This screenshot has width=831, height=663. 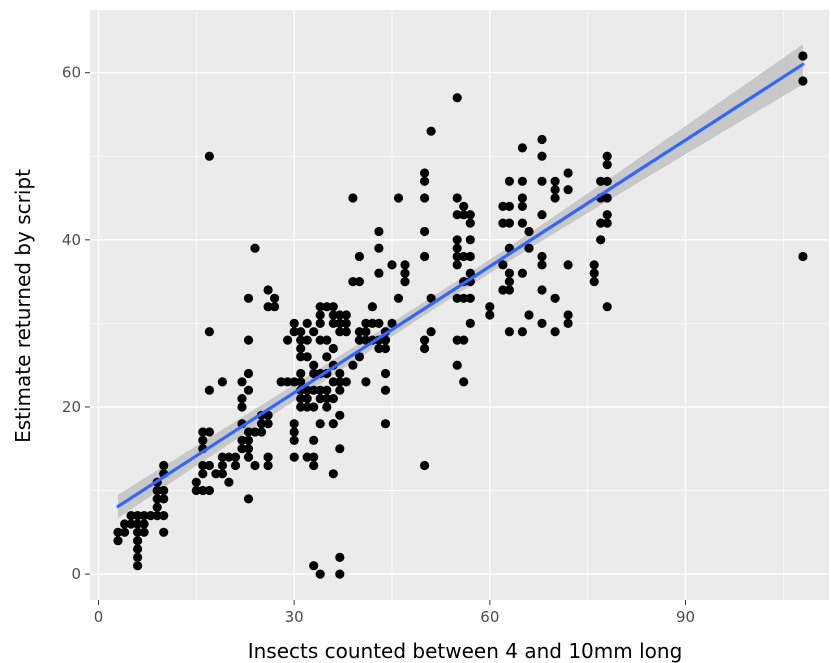 What do you see at coordinates (71, 73) in the screenshot?
I see `y-tick-label: 60` at bounding box center [71, 73].